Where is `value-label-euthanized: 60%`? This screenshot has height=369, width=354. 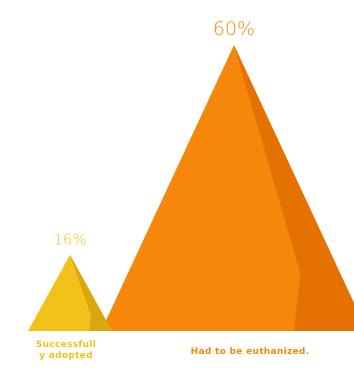
value-label-euthanized: 60% is located at coordinates (234, 29).